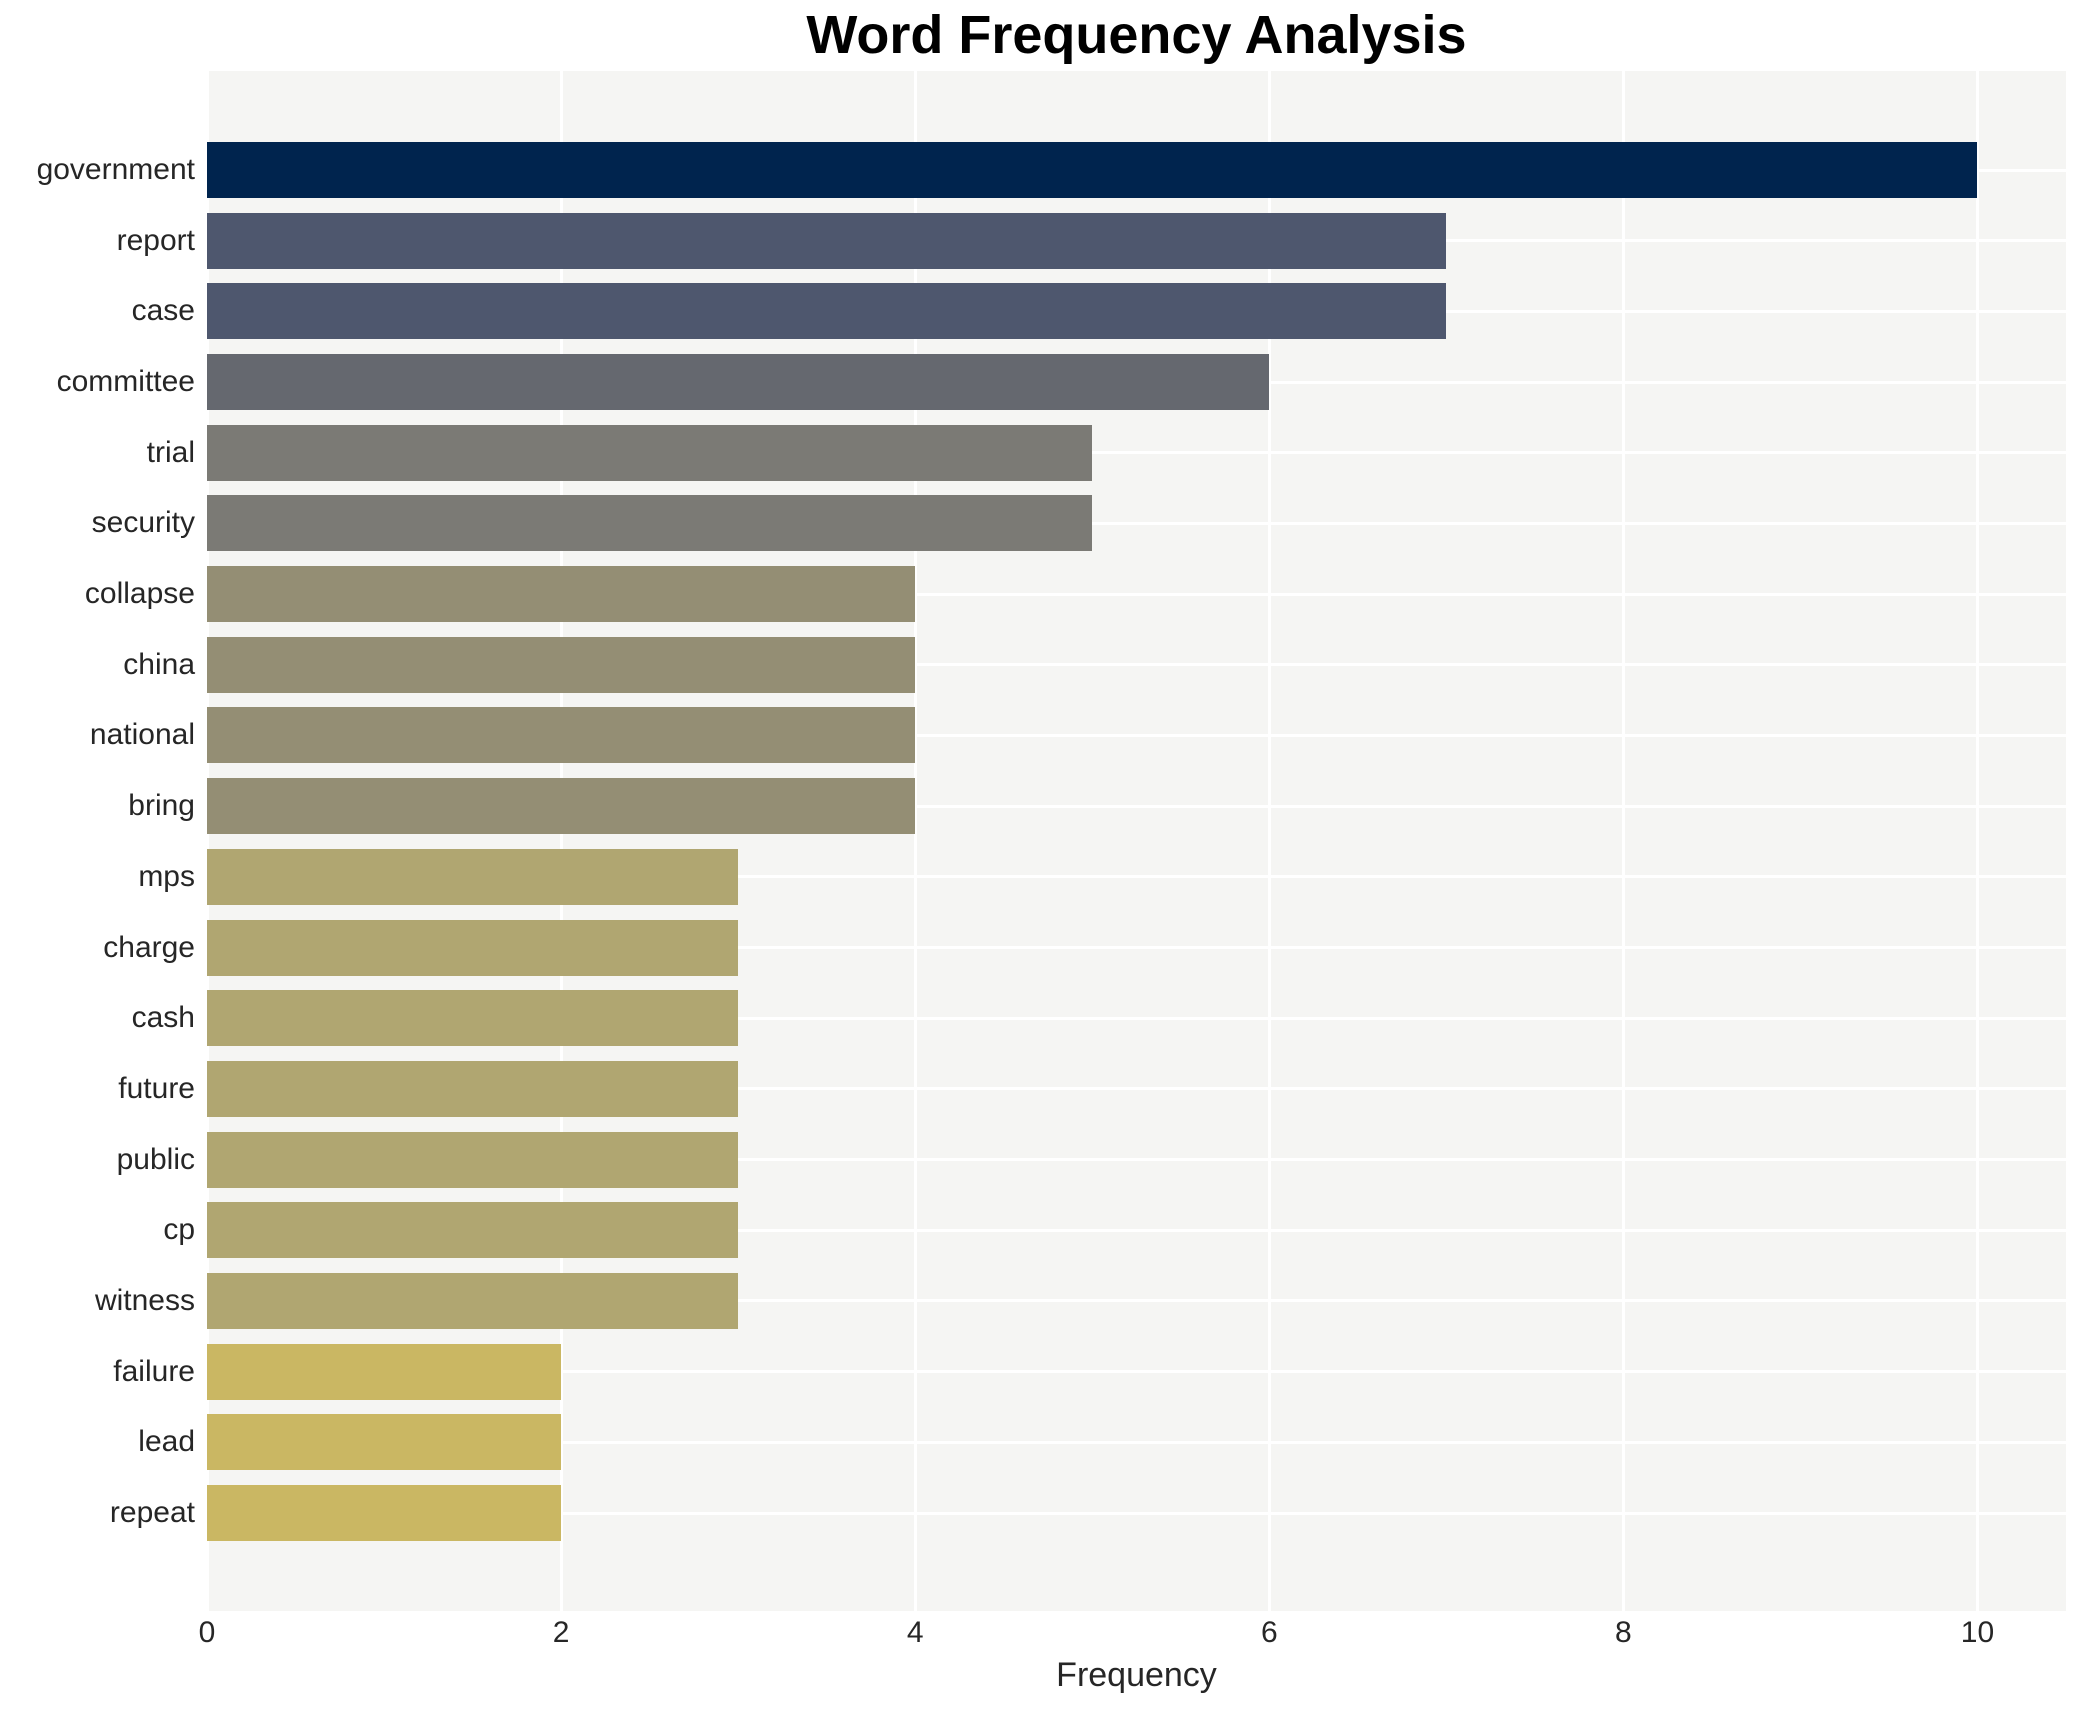 The height and width of the screenshot is (1710, 2085). Describe the element at coordinates (166, 876) in the screenshot. I see `y-tick-label: mps` at that location.